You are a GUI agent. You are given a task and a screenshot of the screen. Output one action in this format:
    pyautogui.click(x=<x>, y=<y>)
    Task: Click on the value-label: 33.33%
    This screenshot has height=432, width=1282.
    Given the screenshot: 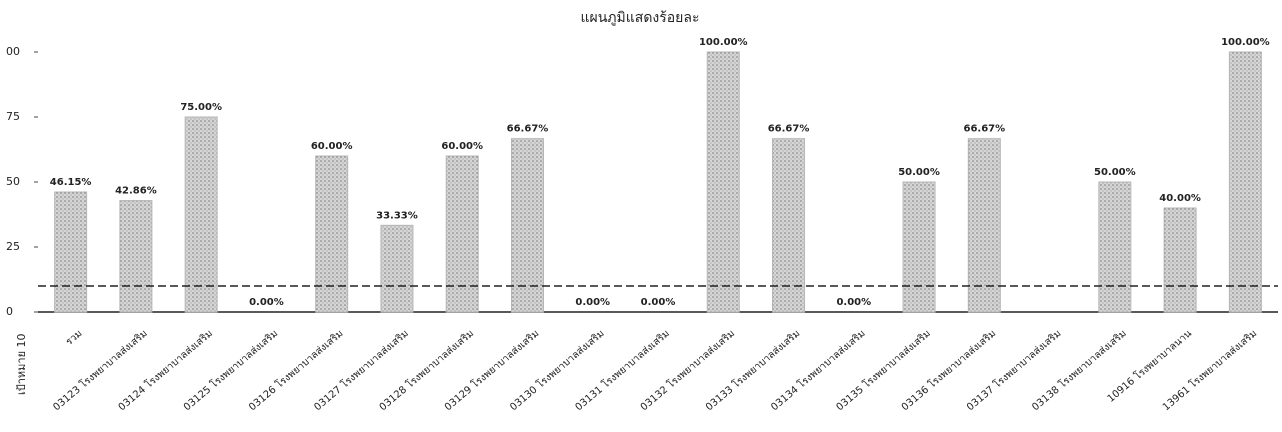 What is the action you would take?
    pyautogui.click(x=397, y=215)
    